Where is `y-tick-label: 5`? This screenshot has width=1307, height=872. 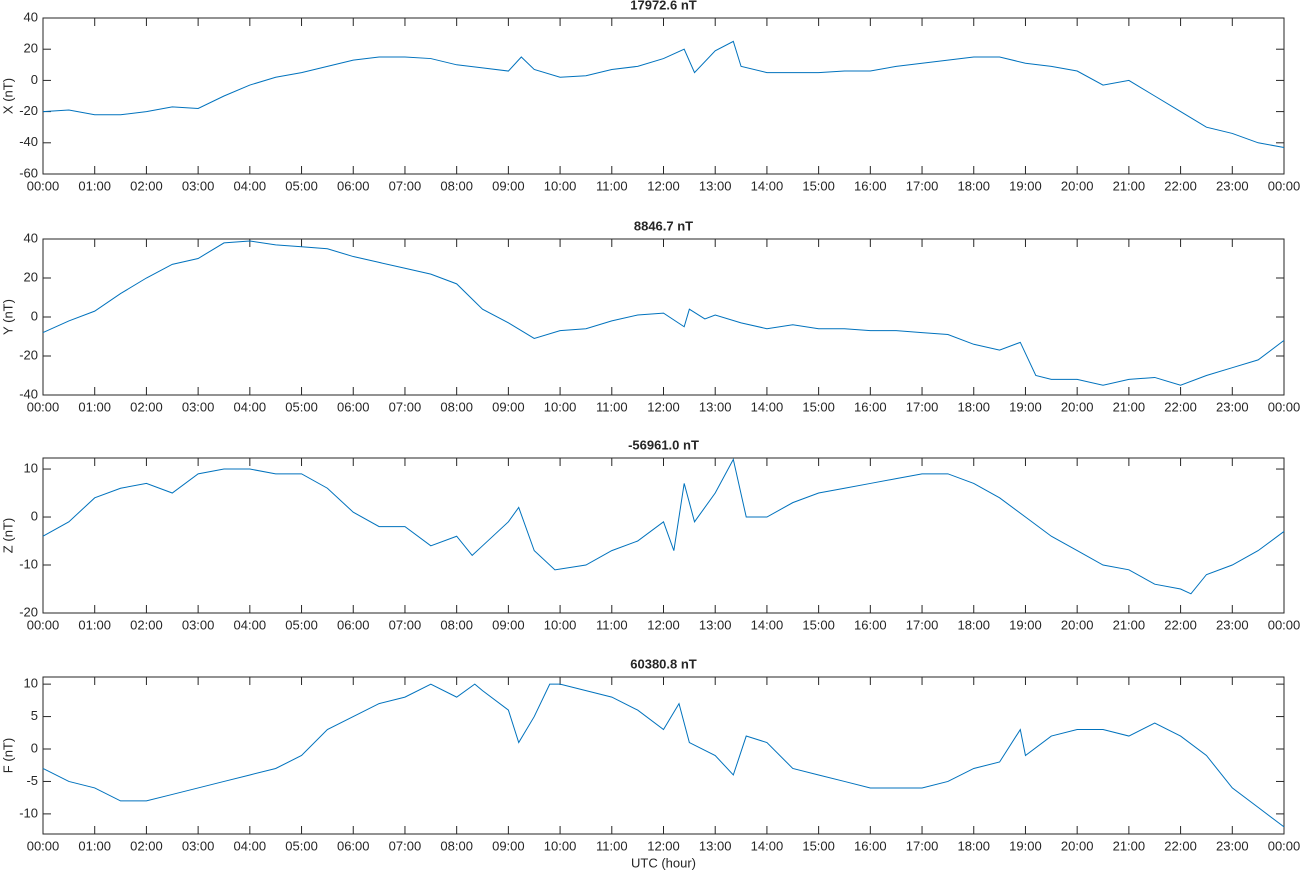 y-tick-label: 5 is located at coordinates (34, 715).